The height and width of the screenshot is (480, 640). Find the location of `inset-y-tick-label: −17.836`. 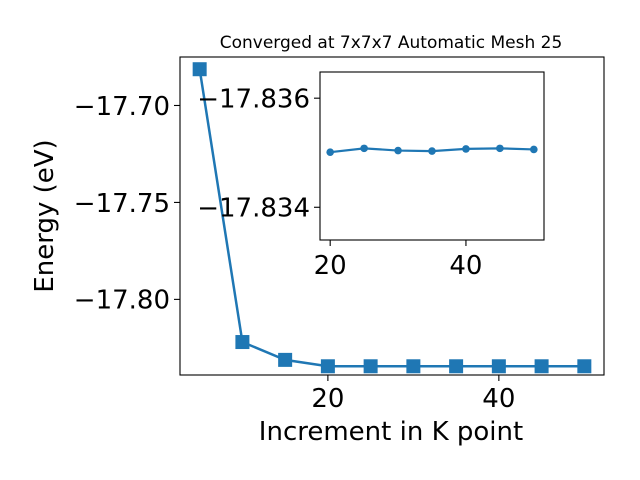

inset-y-tick-label: −17.836 is located at coordinates (253, 100).